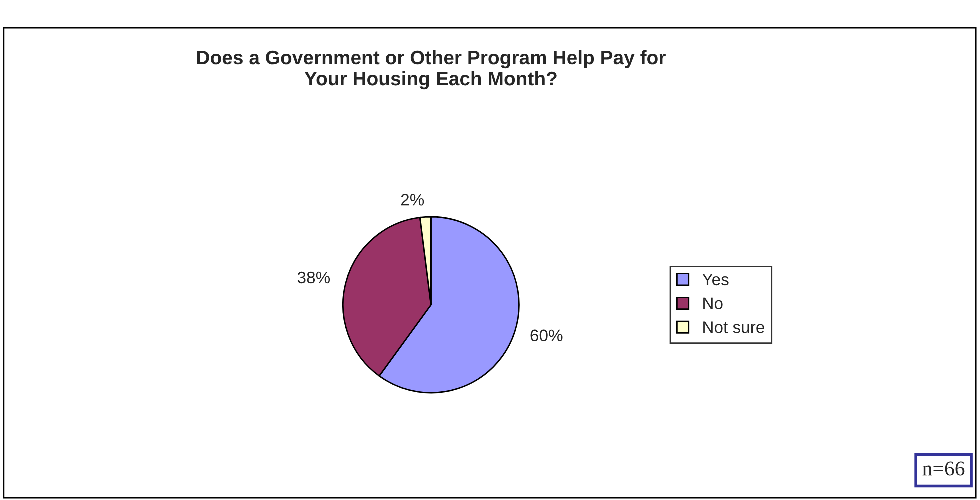 This screenshot has height=500, width=980. I want to click on text: n=66, so click(943, 469).